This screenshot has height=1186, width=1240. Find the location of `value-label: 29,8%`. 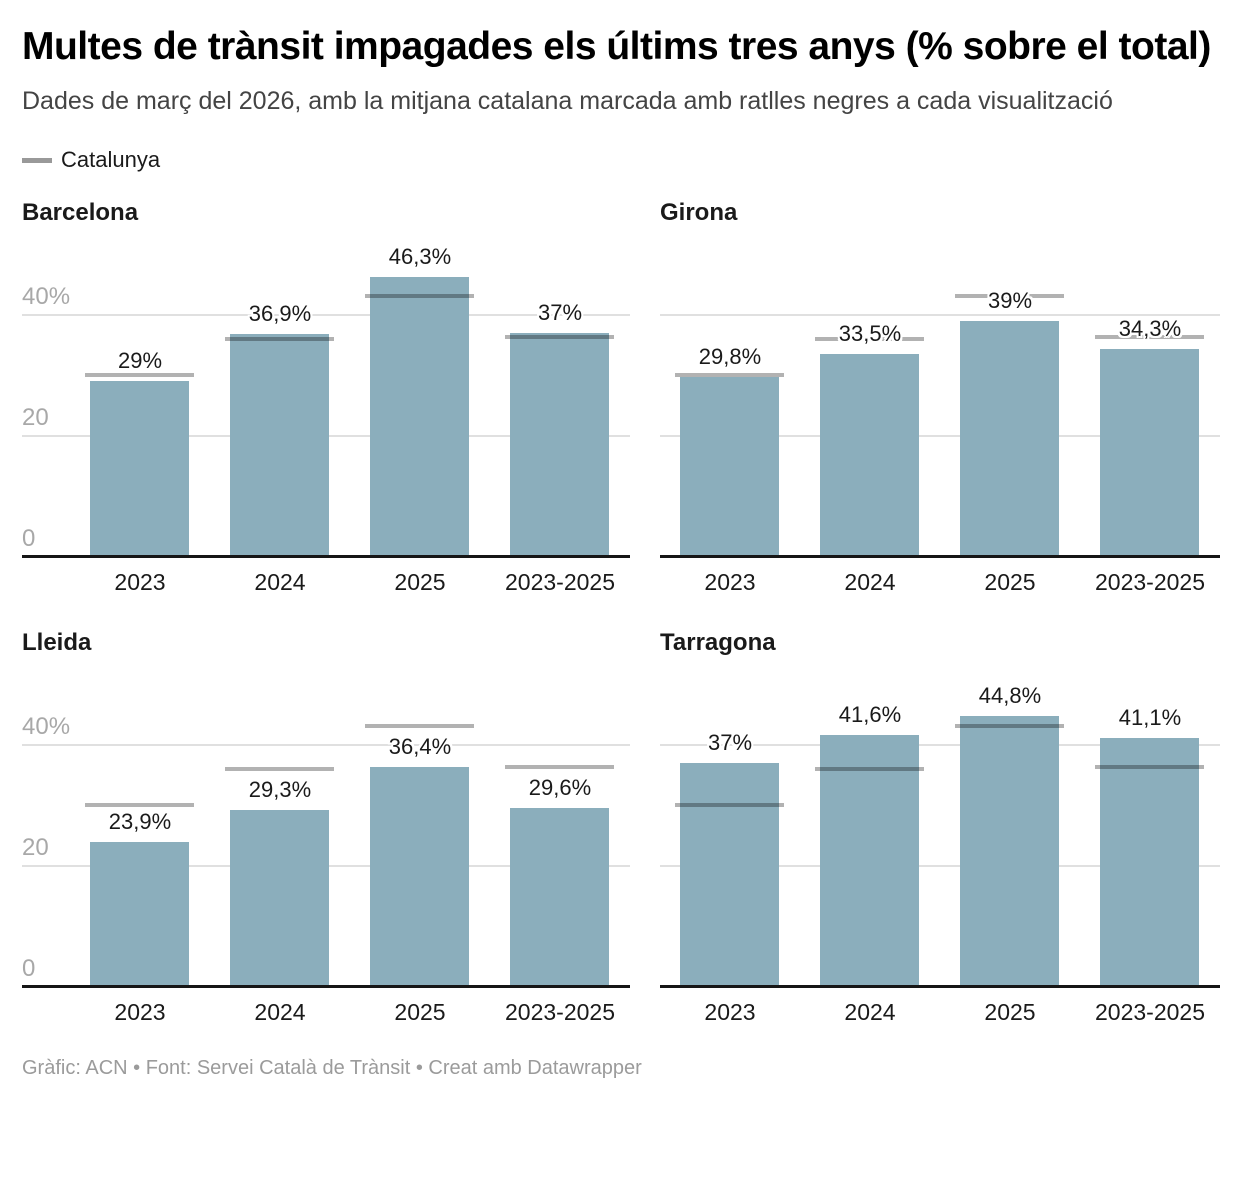

value-label: 29,8% is located at coordinates (730, 356).